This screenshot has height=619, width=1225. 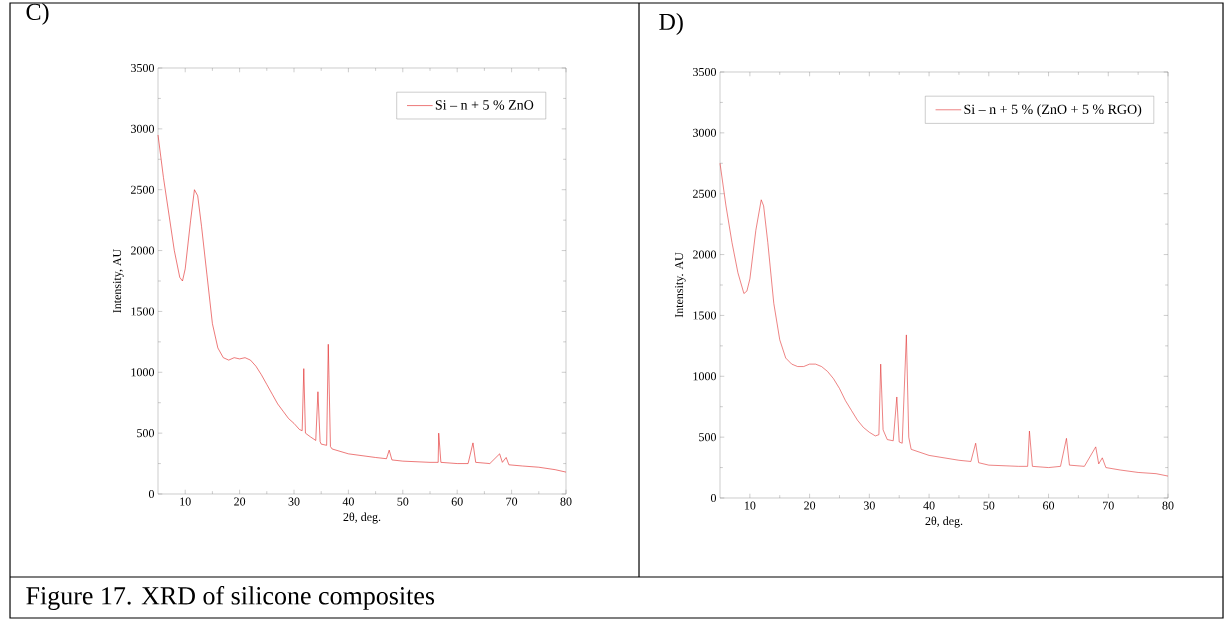 I want to click on y-axis-title: Intensity. AU, so click(x=680, y=285).